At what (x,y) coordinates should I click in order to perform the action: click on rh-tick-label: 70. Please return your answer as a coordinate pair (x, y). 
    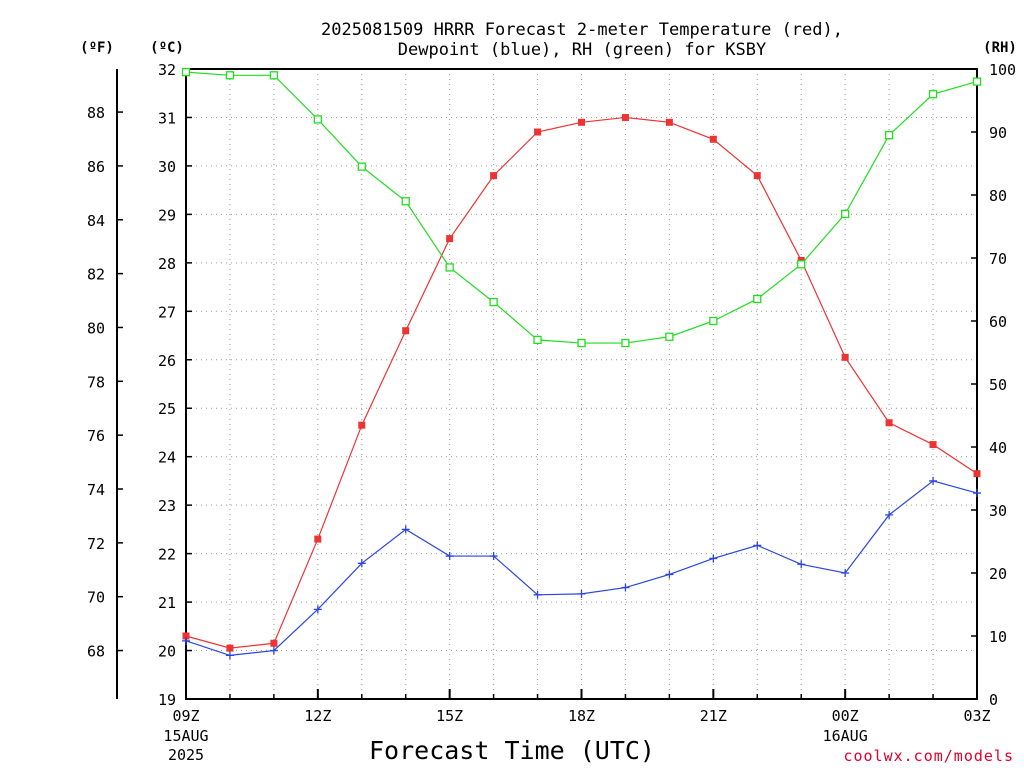
    Looking at the image, I should click on (998, 259).